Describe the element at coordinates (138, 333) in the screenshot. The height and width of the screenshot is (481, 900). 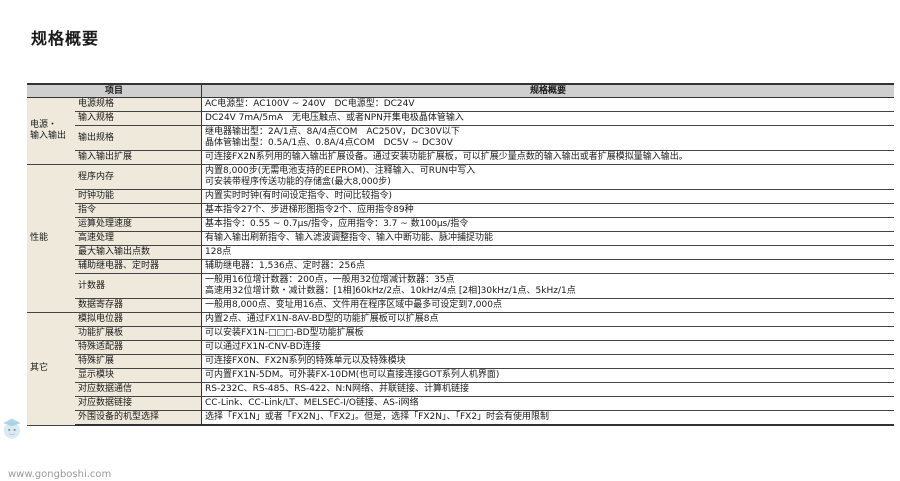
I see `item-cell: 功能扩展板` at that location.